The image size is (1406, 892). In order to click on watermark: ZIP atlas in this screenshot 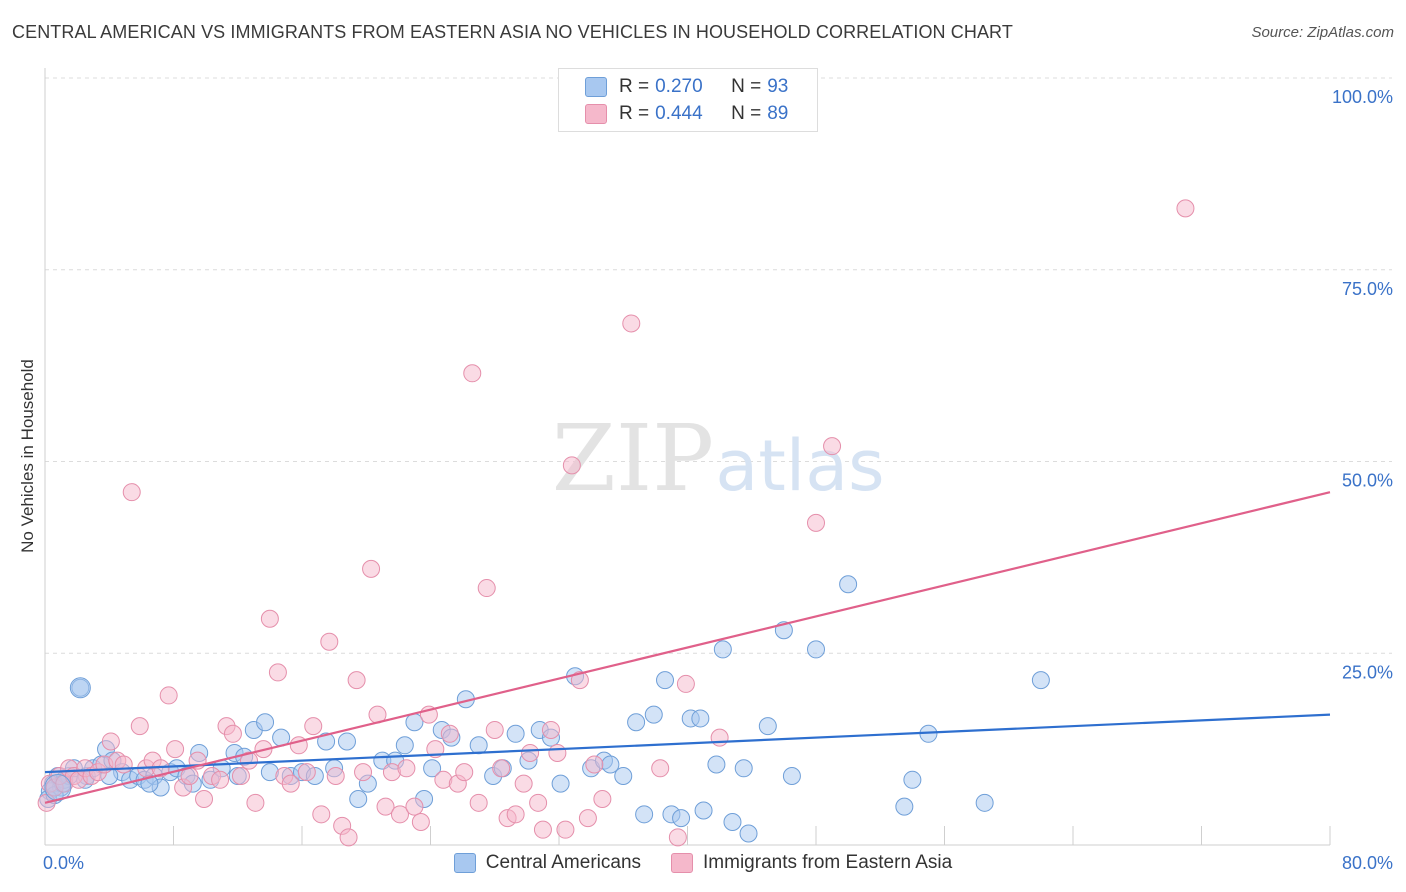, I will do `click(718, 458)`.